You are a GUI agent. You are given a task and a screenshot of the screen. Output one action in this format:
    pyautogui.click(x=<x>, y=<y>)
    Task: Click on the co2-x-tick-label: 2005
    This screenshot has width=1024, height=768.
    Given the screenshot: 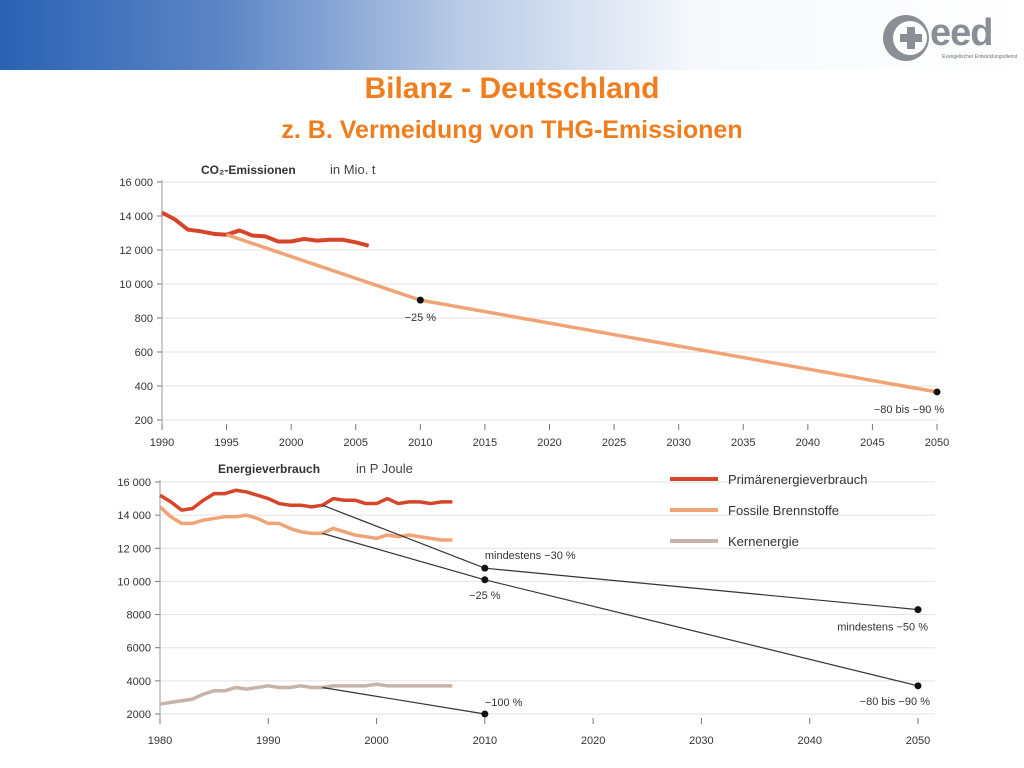 What is the action you would take?
    pyautogui.click(x=356, y=443)
    